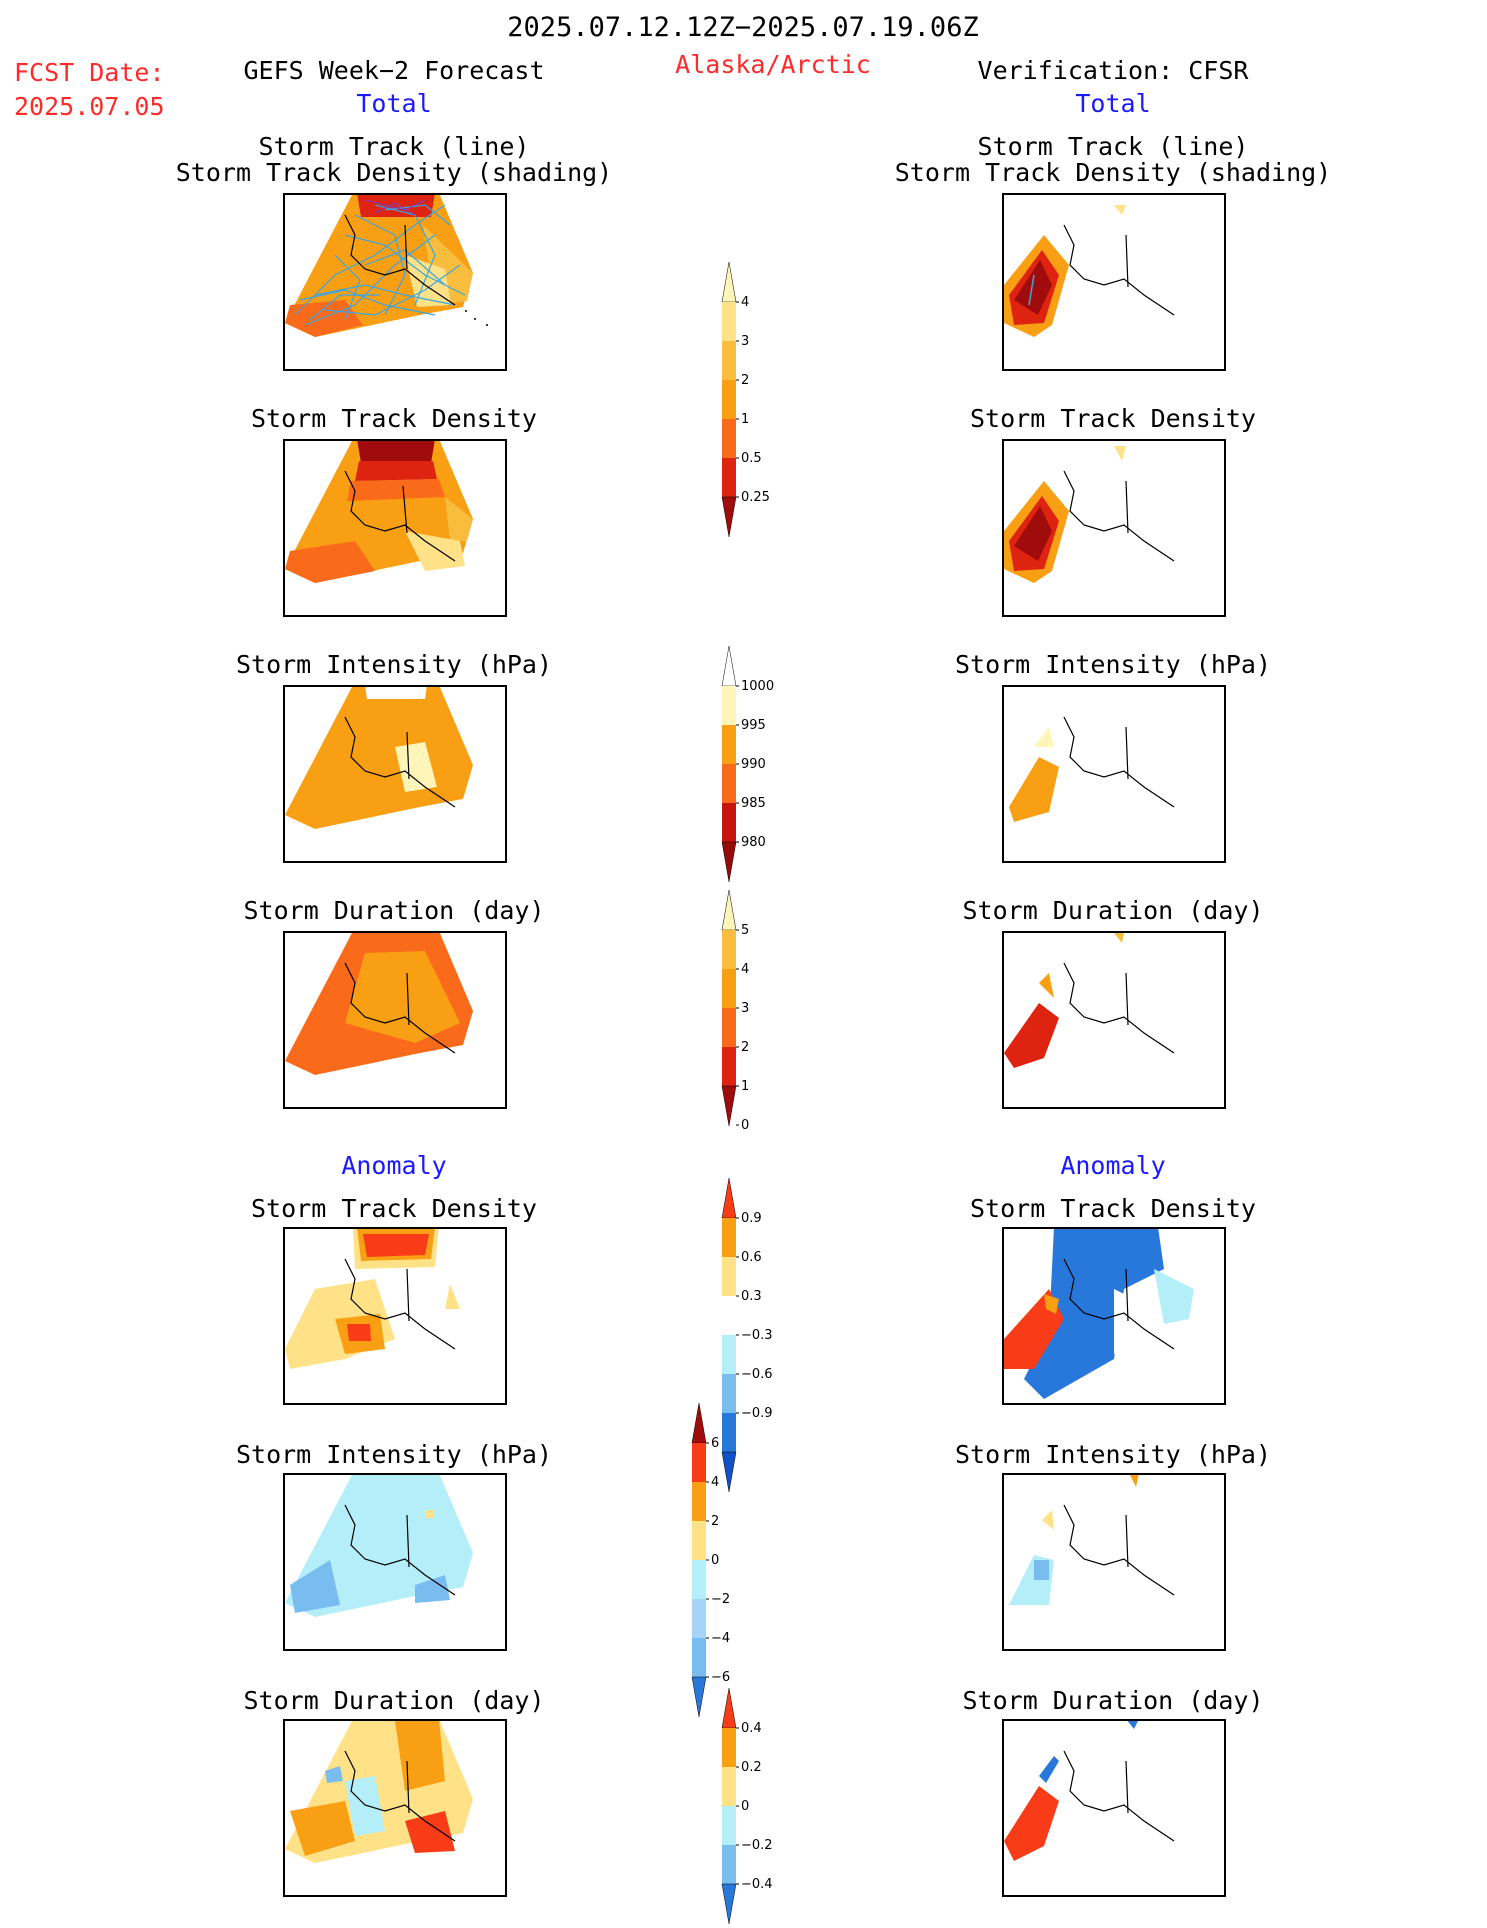 The height and width of the screenshot is (1928, 1487). I want to click on right-track-line-map, so click(1114, 282).